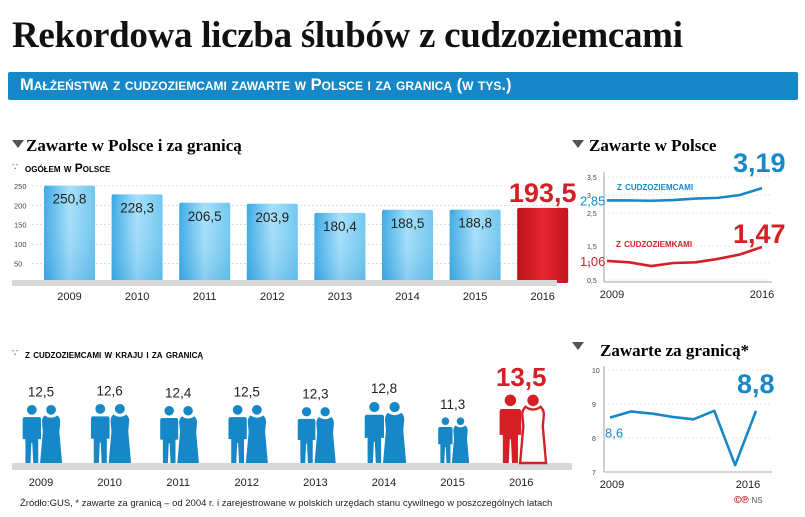  What do you see at coordinates (685, 194) in the screenshot?
I see `line-z-cudzoziemcami` at bounding box center [685, 194].